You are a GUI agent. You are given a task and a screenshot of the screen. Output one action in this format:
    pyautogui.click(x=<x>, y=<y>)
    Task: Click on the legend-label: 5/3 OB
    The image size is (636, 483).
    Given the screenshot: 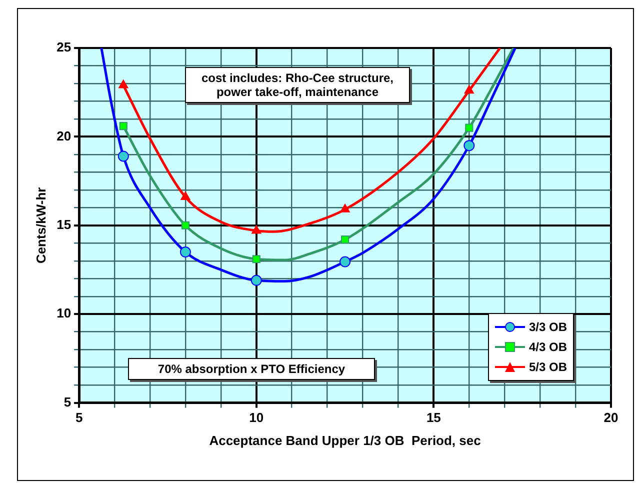 What is the action you would take?
    pyautogui.click(x=548, y=367)
    